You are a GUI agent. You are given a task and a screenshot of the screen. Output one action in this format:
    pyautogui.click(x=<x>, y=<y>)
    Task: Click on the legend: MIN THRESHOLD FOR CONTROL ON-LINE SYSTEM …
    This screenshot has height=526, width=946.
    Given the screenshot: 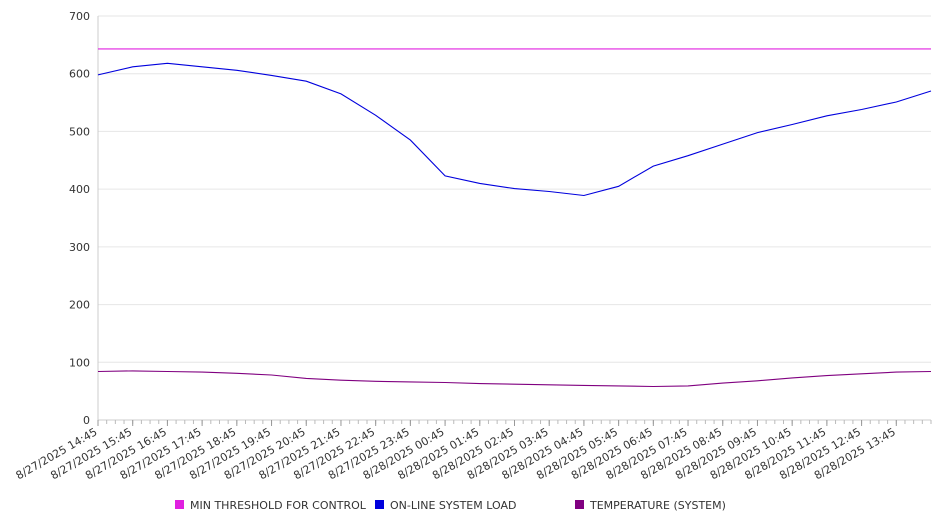 What is the action you would take?
    pyautogui.click(x=450, y=505)
    